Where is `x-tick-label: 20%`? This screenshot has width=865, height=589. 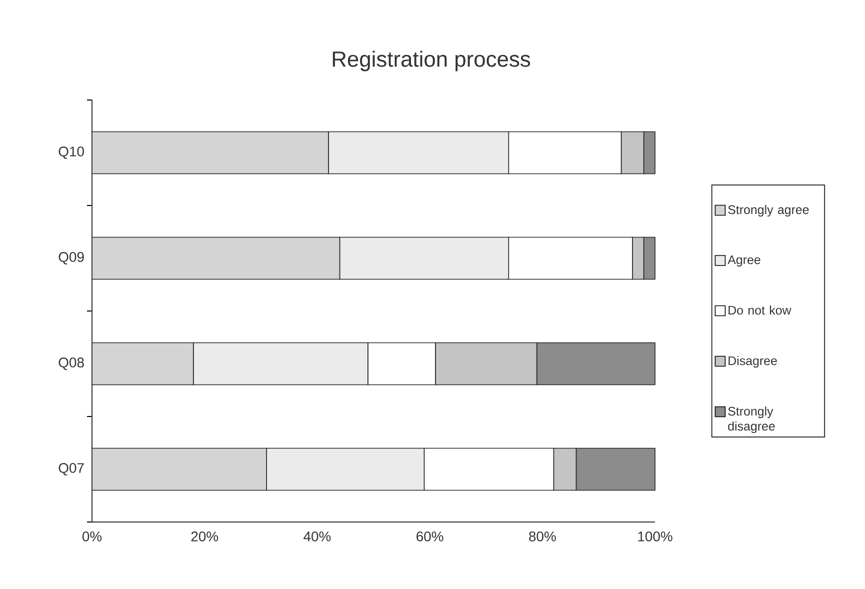 x-tick-label: 20% is located at coordinates (204, 537).